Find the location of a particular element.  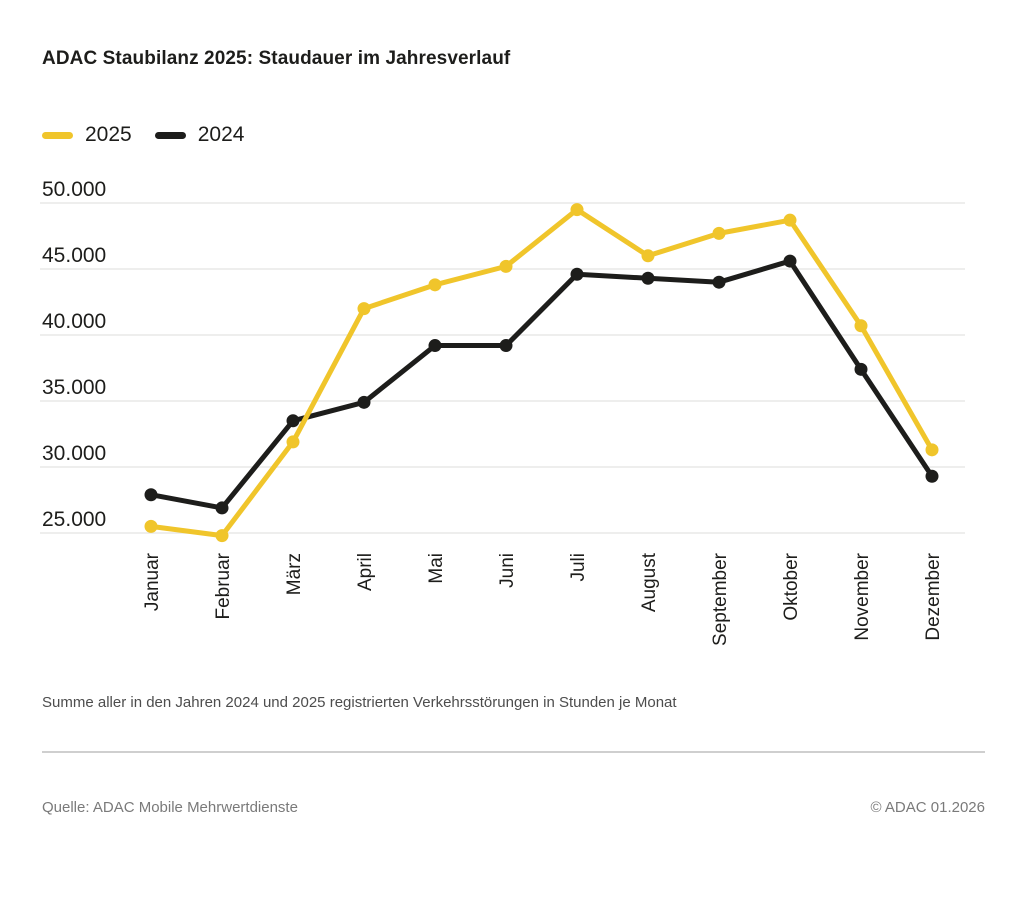

series-point-2025-Januar is located at coordinates (151, 526).